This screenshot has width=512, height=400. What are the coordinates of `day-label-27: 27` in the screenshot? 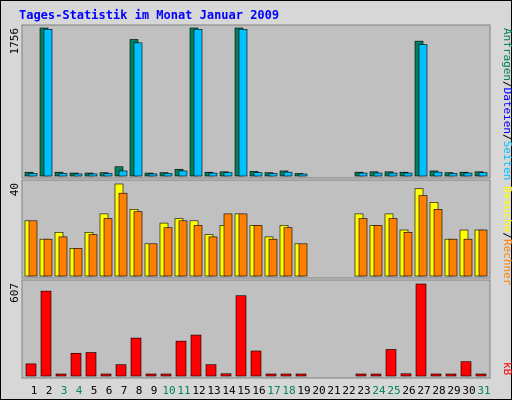 It's located at (423, 390).